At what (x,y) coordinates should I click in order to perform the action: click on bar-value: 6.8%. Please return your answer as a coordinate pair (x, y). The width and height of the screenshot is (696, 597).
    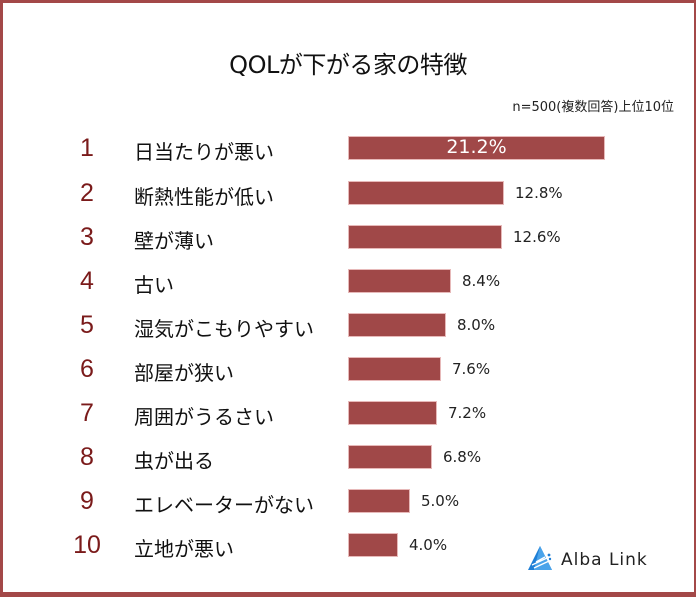
    Looking at the image, I should click on (462, 457).